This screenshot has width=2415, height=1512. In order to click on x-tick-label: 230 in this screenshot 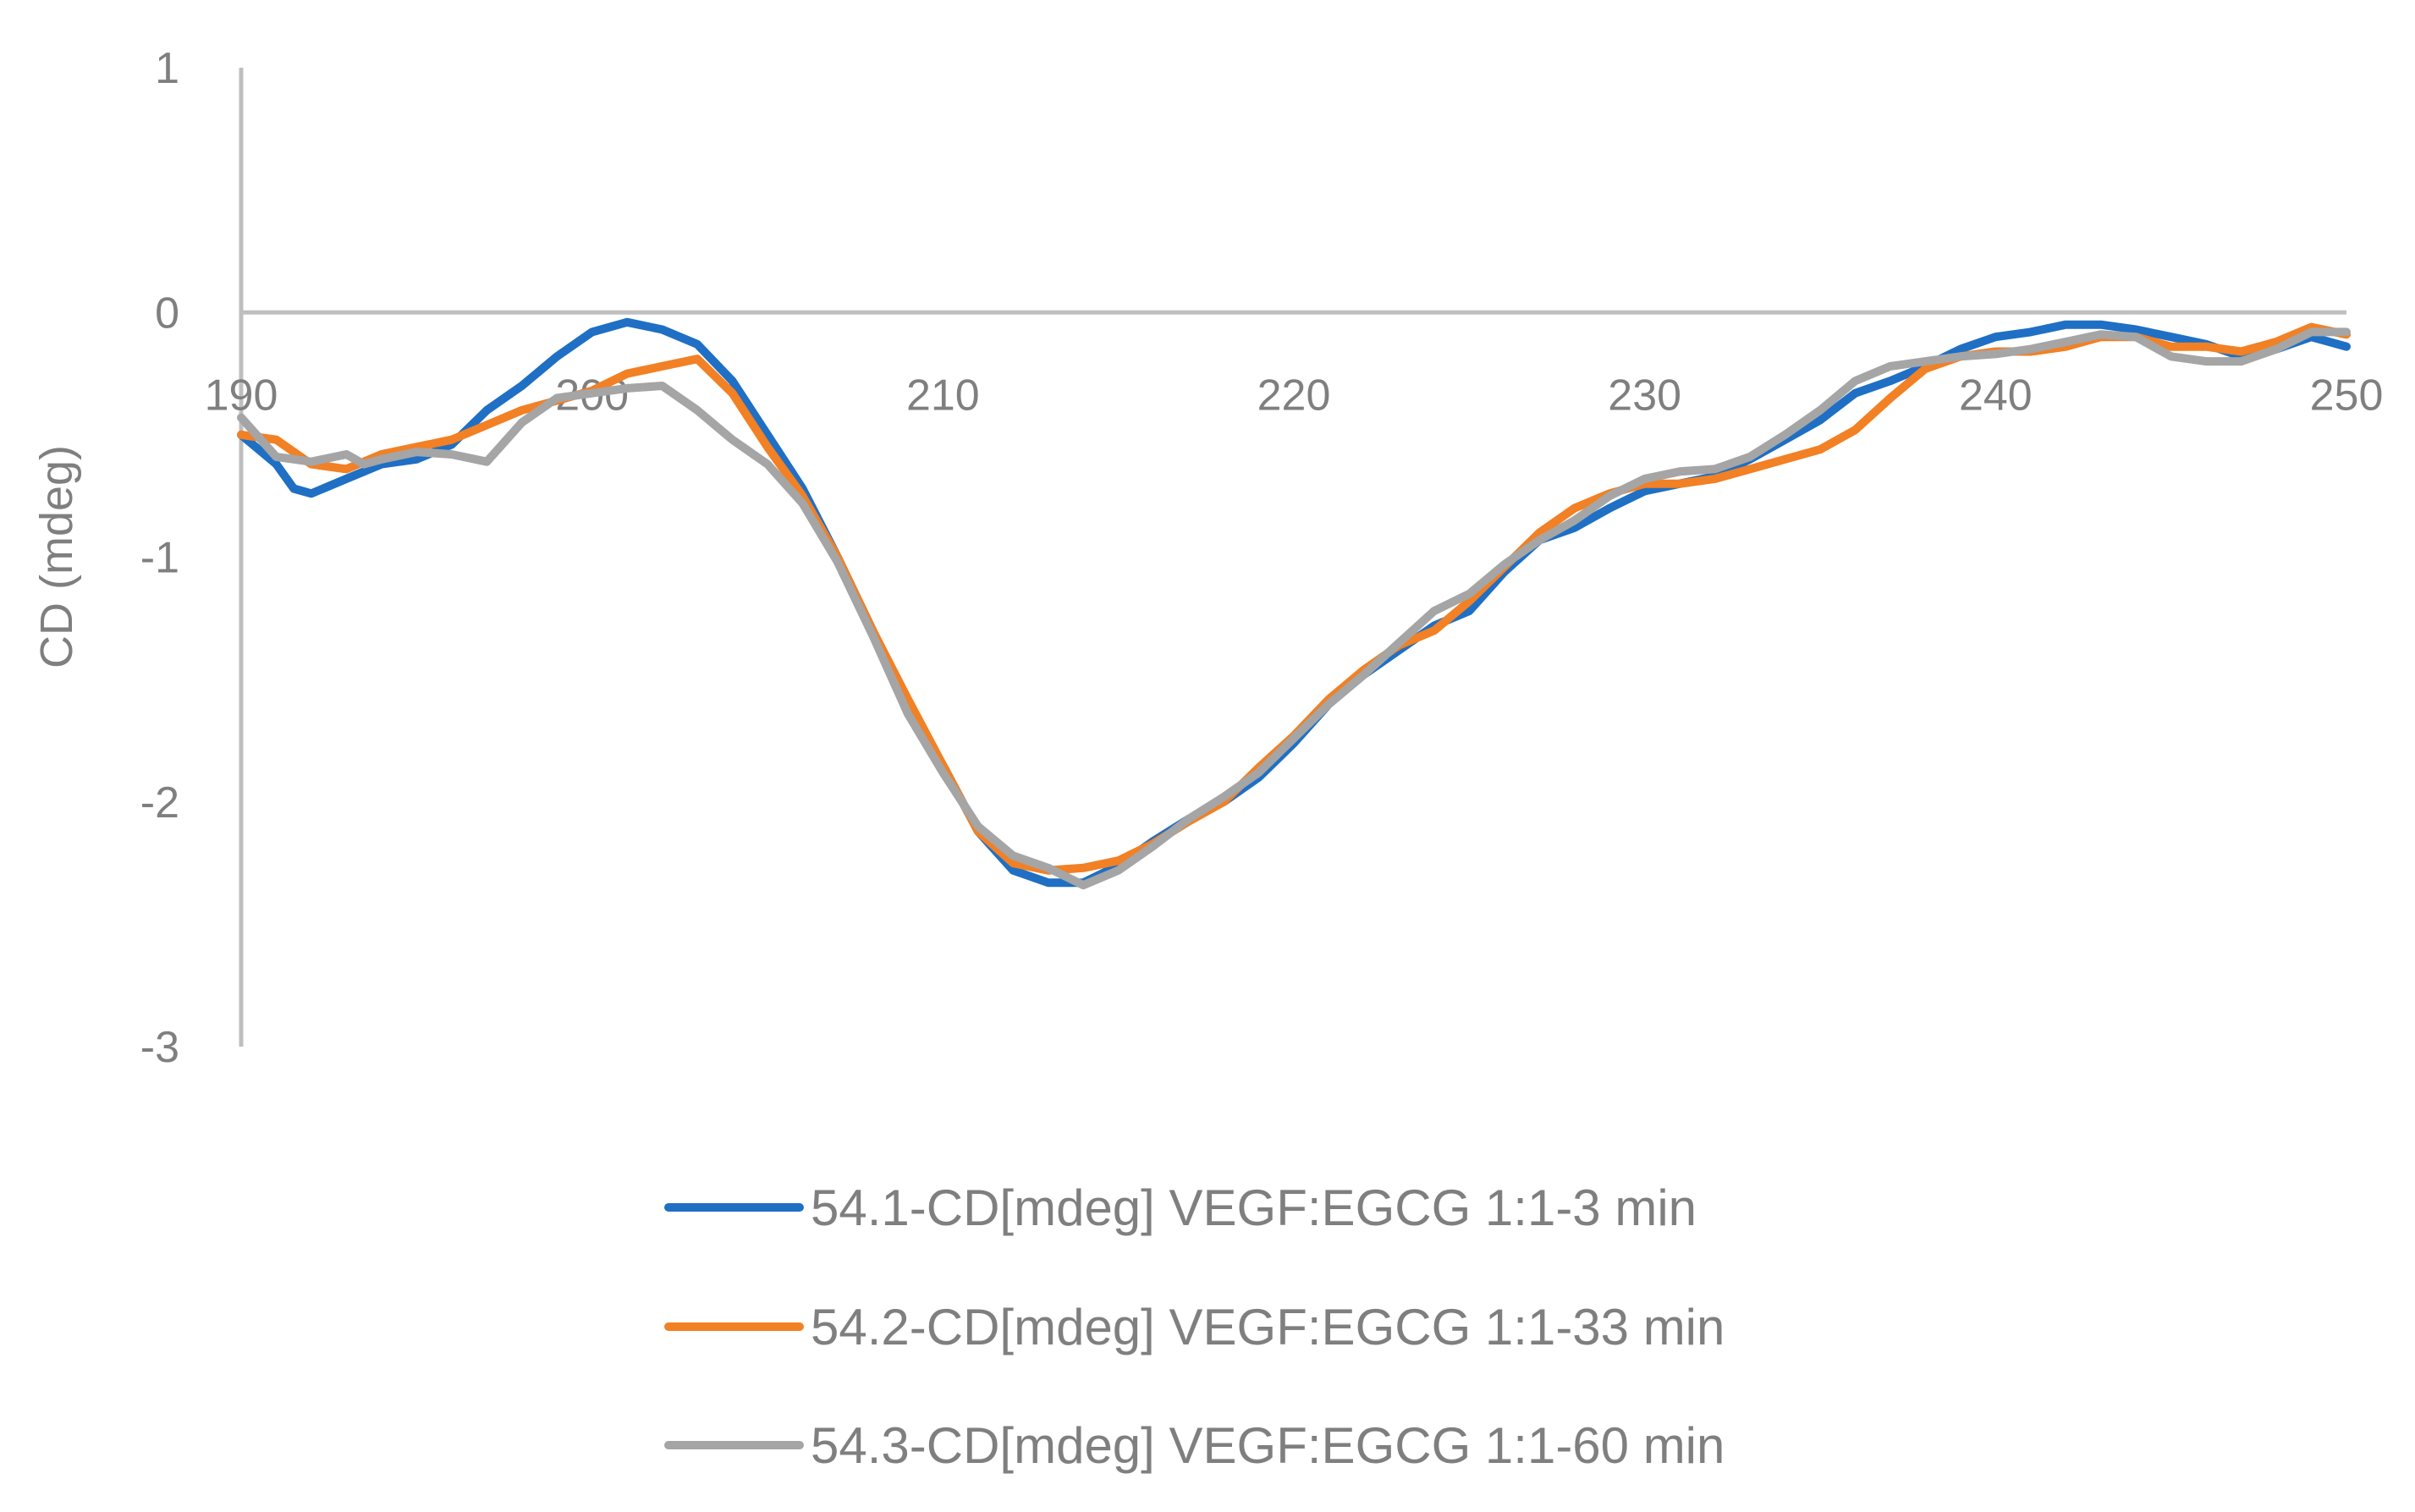, I will do `click(1644, 396)`.